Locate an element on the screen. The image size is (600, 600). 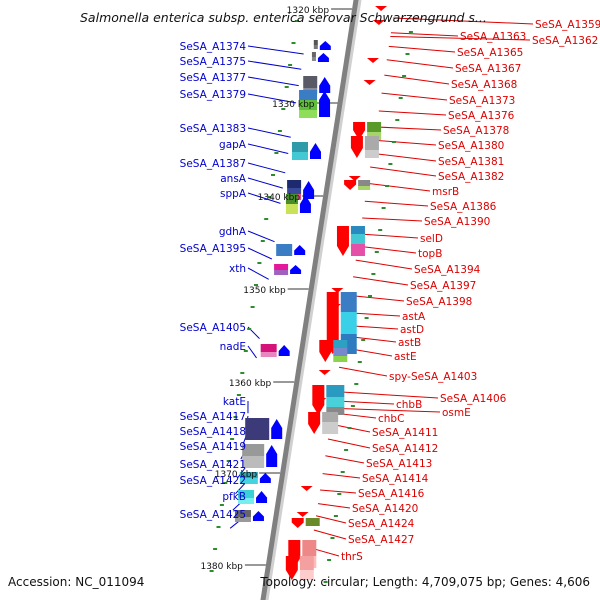
reverse-gene-label: thrS is located at coordinates (352, 557).